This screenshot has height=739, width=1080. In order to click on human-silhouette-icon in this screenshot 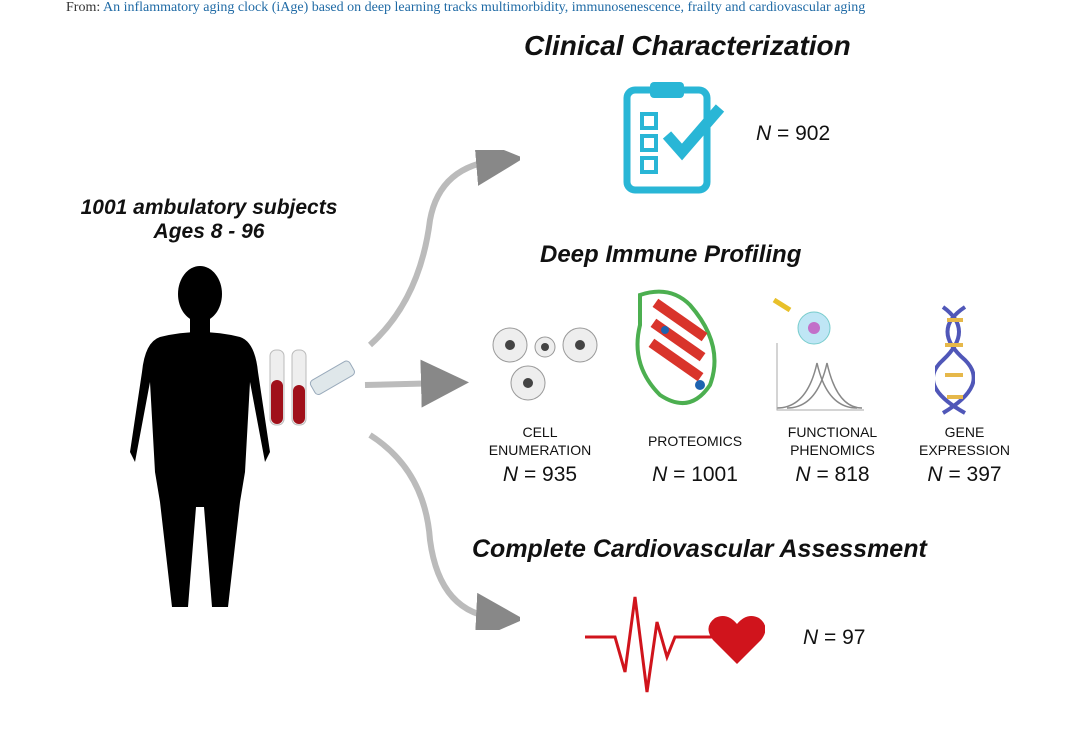, I will do `click(200, 436)`.